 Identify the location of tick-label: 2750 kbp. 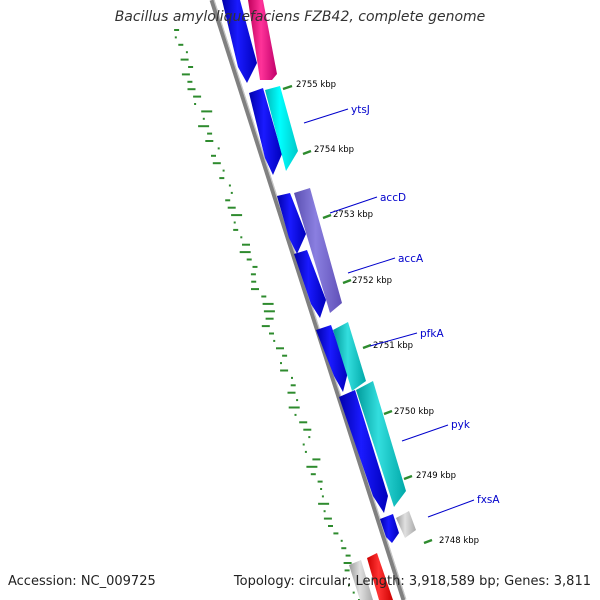
(414, 412).